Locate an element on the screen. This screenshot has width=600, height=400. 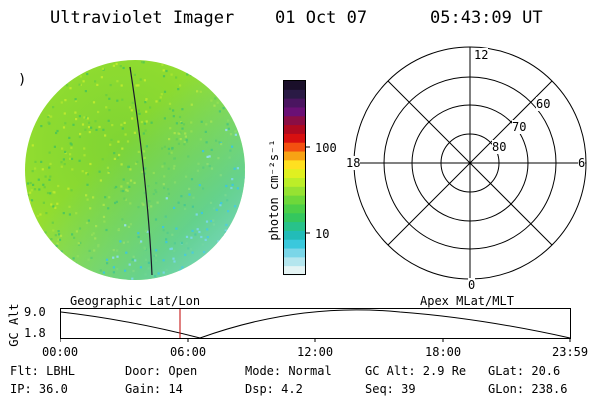
polar-ring-label-60: 60 is located at coordinates (543, 104).